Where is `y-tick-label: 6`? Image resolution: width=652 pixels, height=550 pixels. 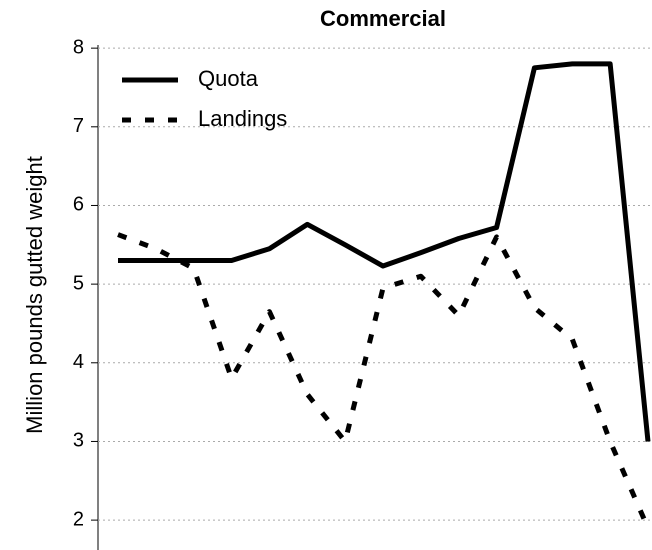 y-tick-label: 6 is located at coordinates (78, 205).